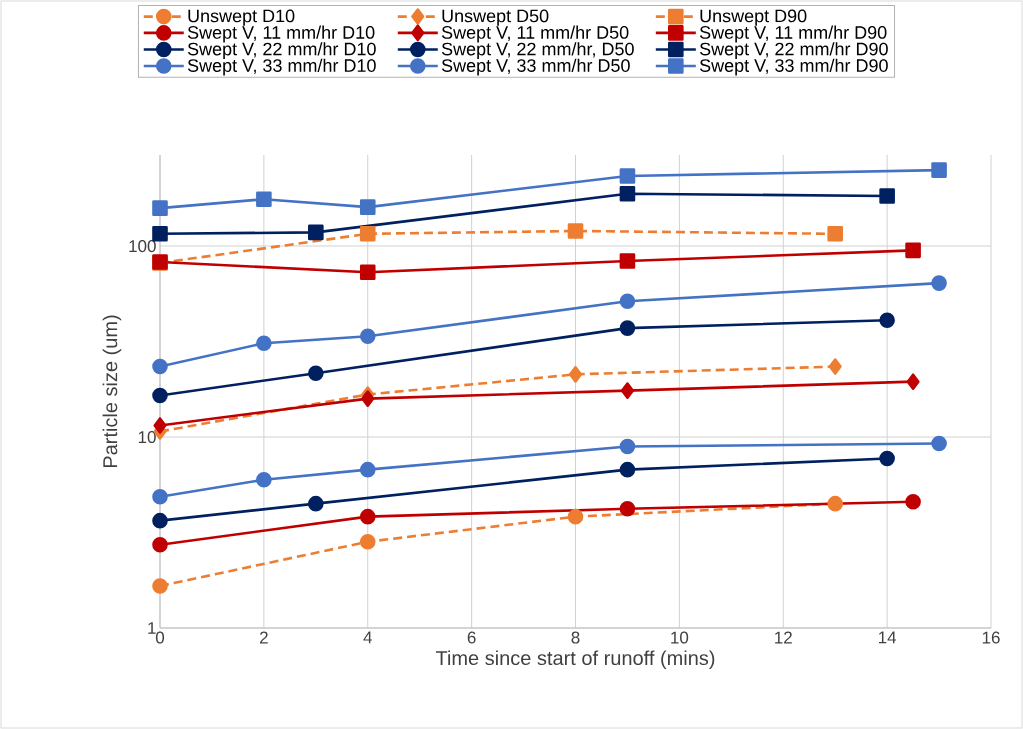 This screenshot has width=1023, height=729. What do you see at coordinates (887, 637) in the screenshot?
I see `x-tick-label: 14` at bounding box center [887, 637].